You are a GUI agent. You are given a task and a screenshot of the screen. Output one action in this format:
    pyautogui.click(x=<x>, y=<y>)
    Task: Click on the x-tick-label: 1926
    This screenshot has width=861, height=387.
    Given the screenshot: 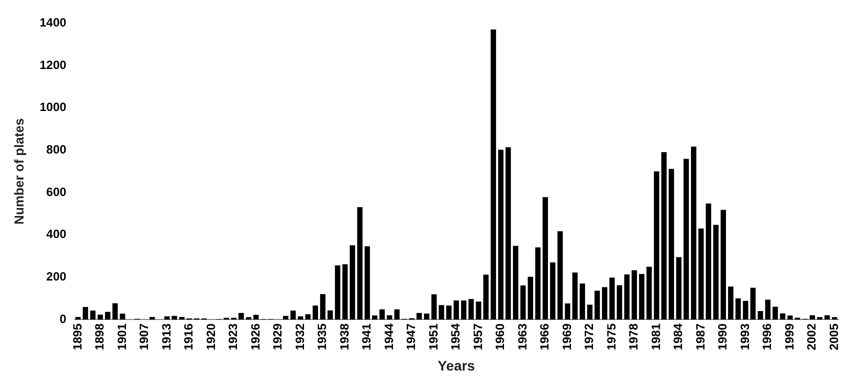 What is the action you would take?
    pyautogui.click(x=255, y=336)
    